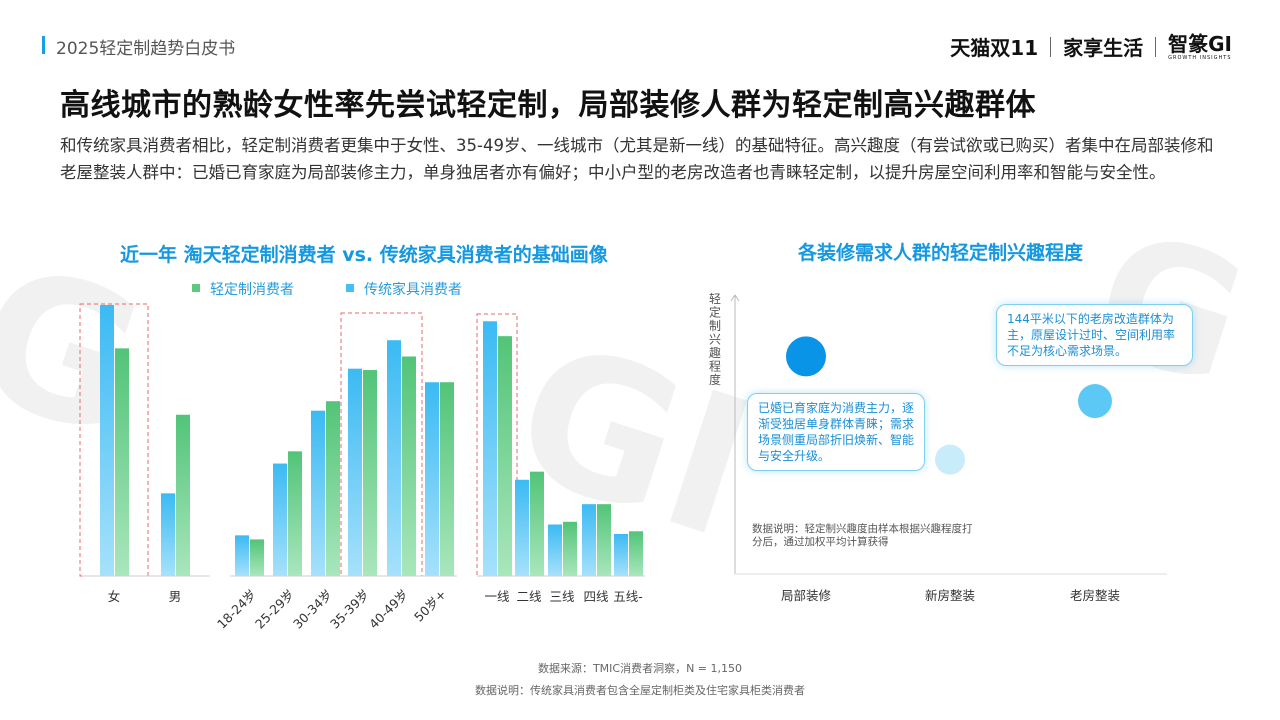 This screenshot has width=1280, height=720. I want to click on legend-label: 传统家具消费者, so click(413, 289).